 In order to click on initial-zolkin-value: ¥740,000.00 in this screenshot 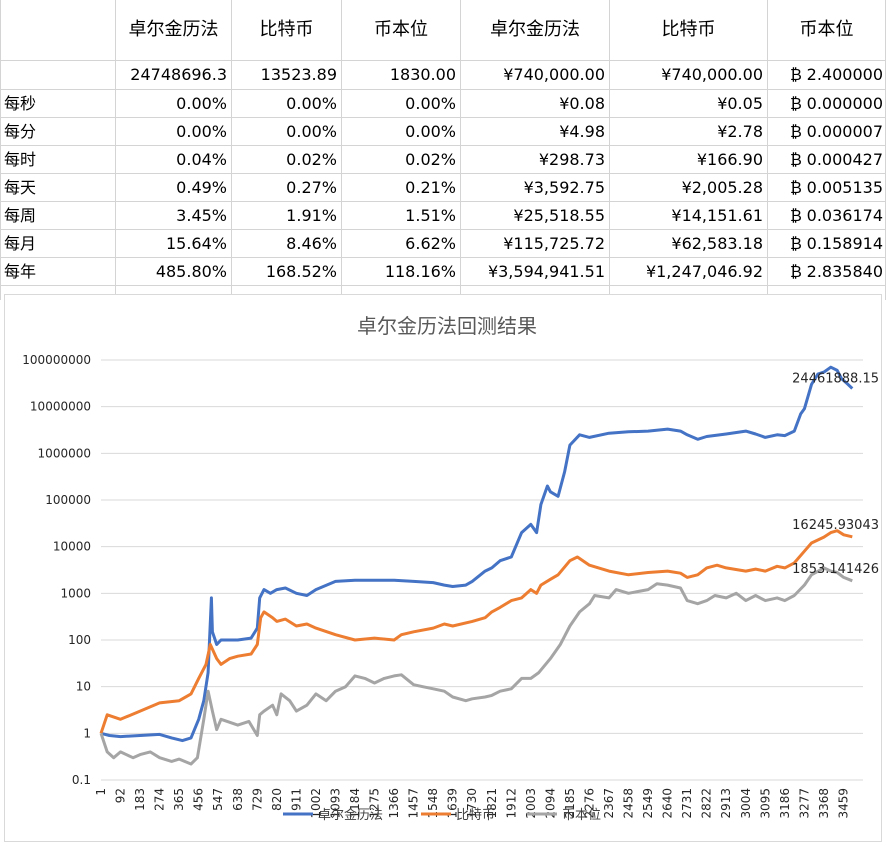, I will do `click(554, 74)`.